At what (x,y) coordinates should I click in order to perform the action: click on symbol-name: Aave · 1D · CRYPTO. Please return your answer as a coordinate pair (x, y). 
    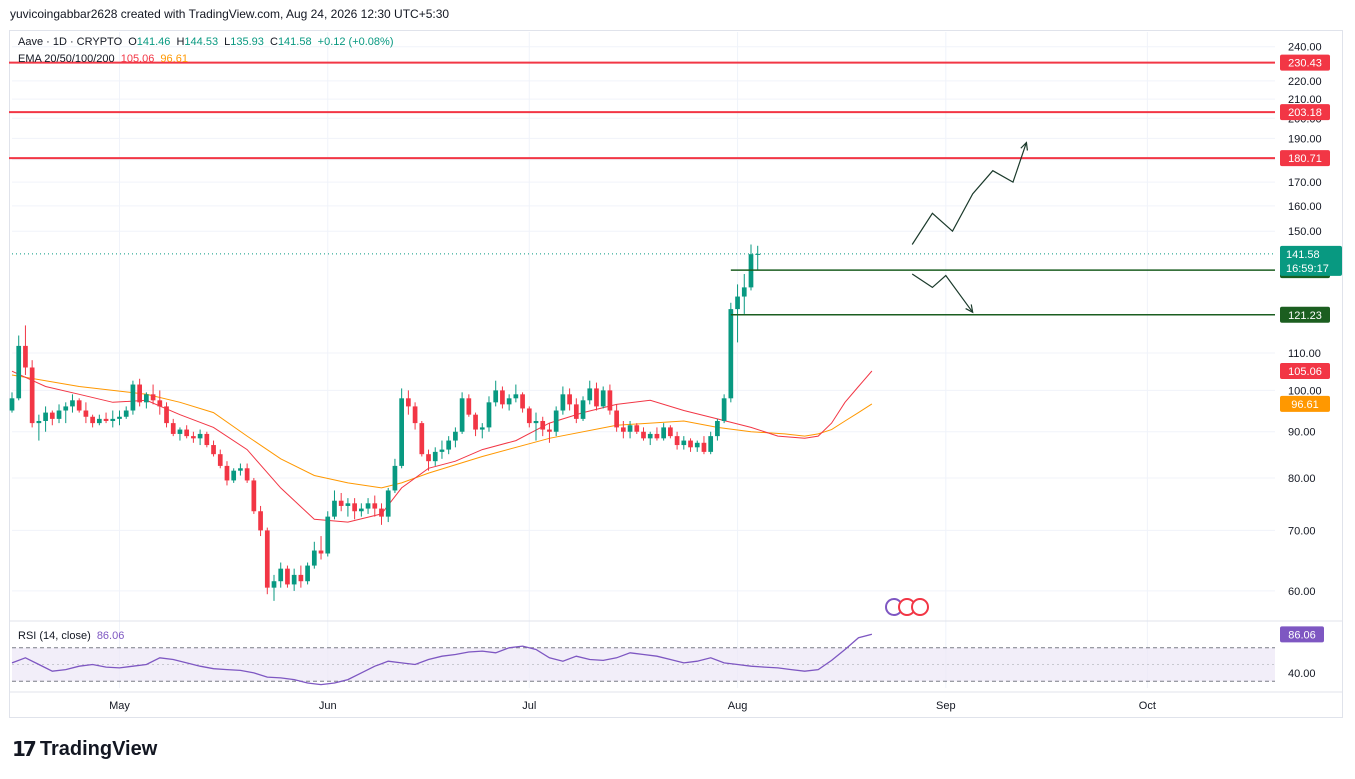
    Looking at the image, I should click on (70, 42).